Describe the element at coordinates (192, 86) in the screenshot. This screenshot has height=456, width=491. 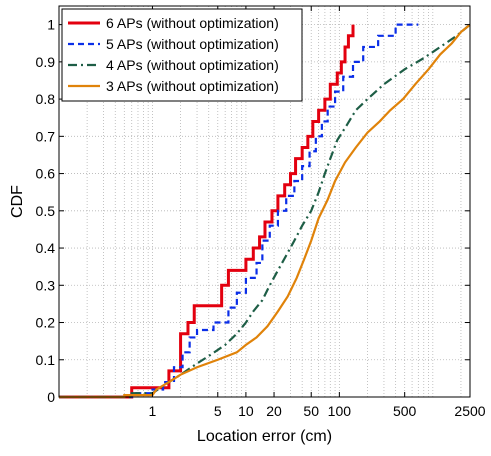
I see `legend-label-4: 3 APs (without optimization)` at that location.